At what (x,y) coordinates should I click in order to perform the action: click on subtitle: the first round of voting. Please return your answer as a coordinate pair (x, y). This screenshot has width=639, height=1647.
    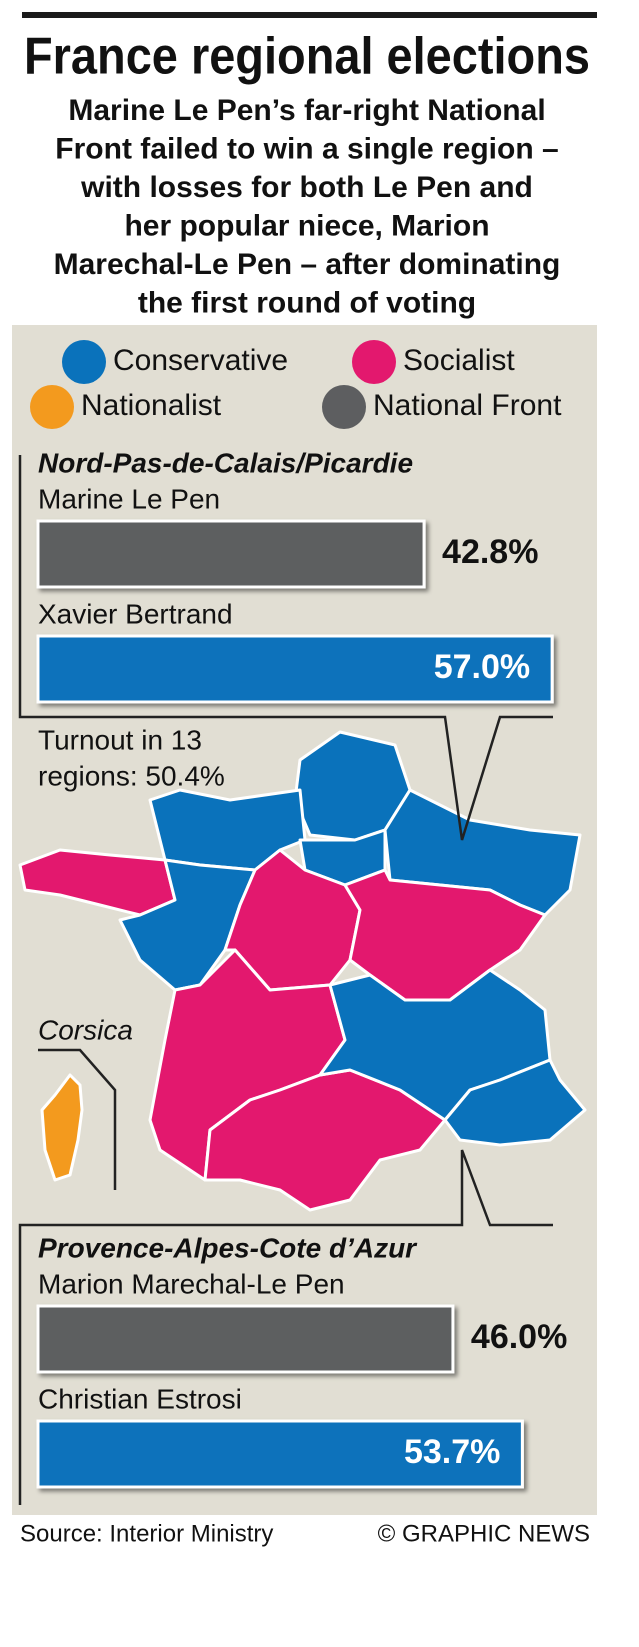
    Looking at the image, I should click on (307, 302).